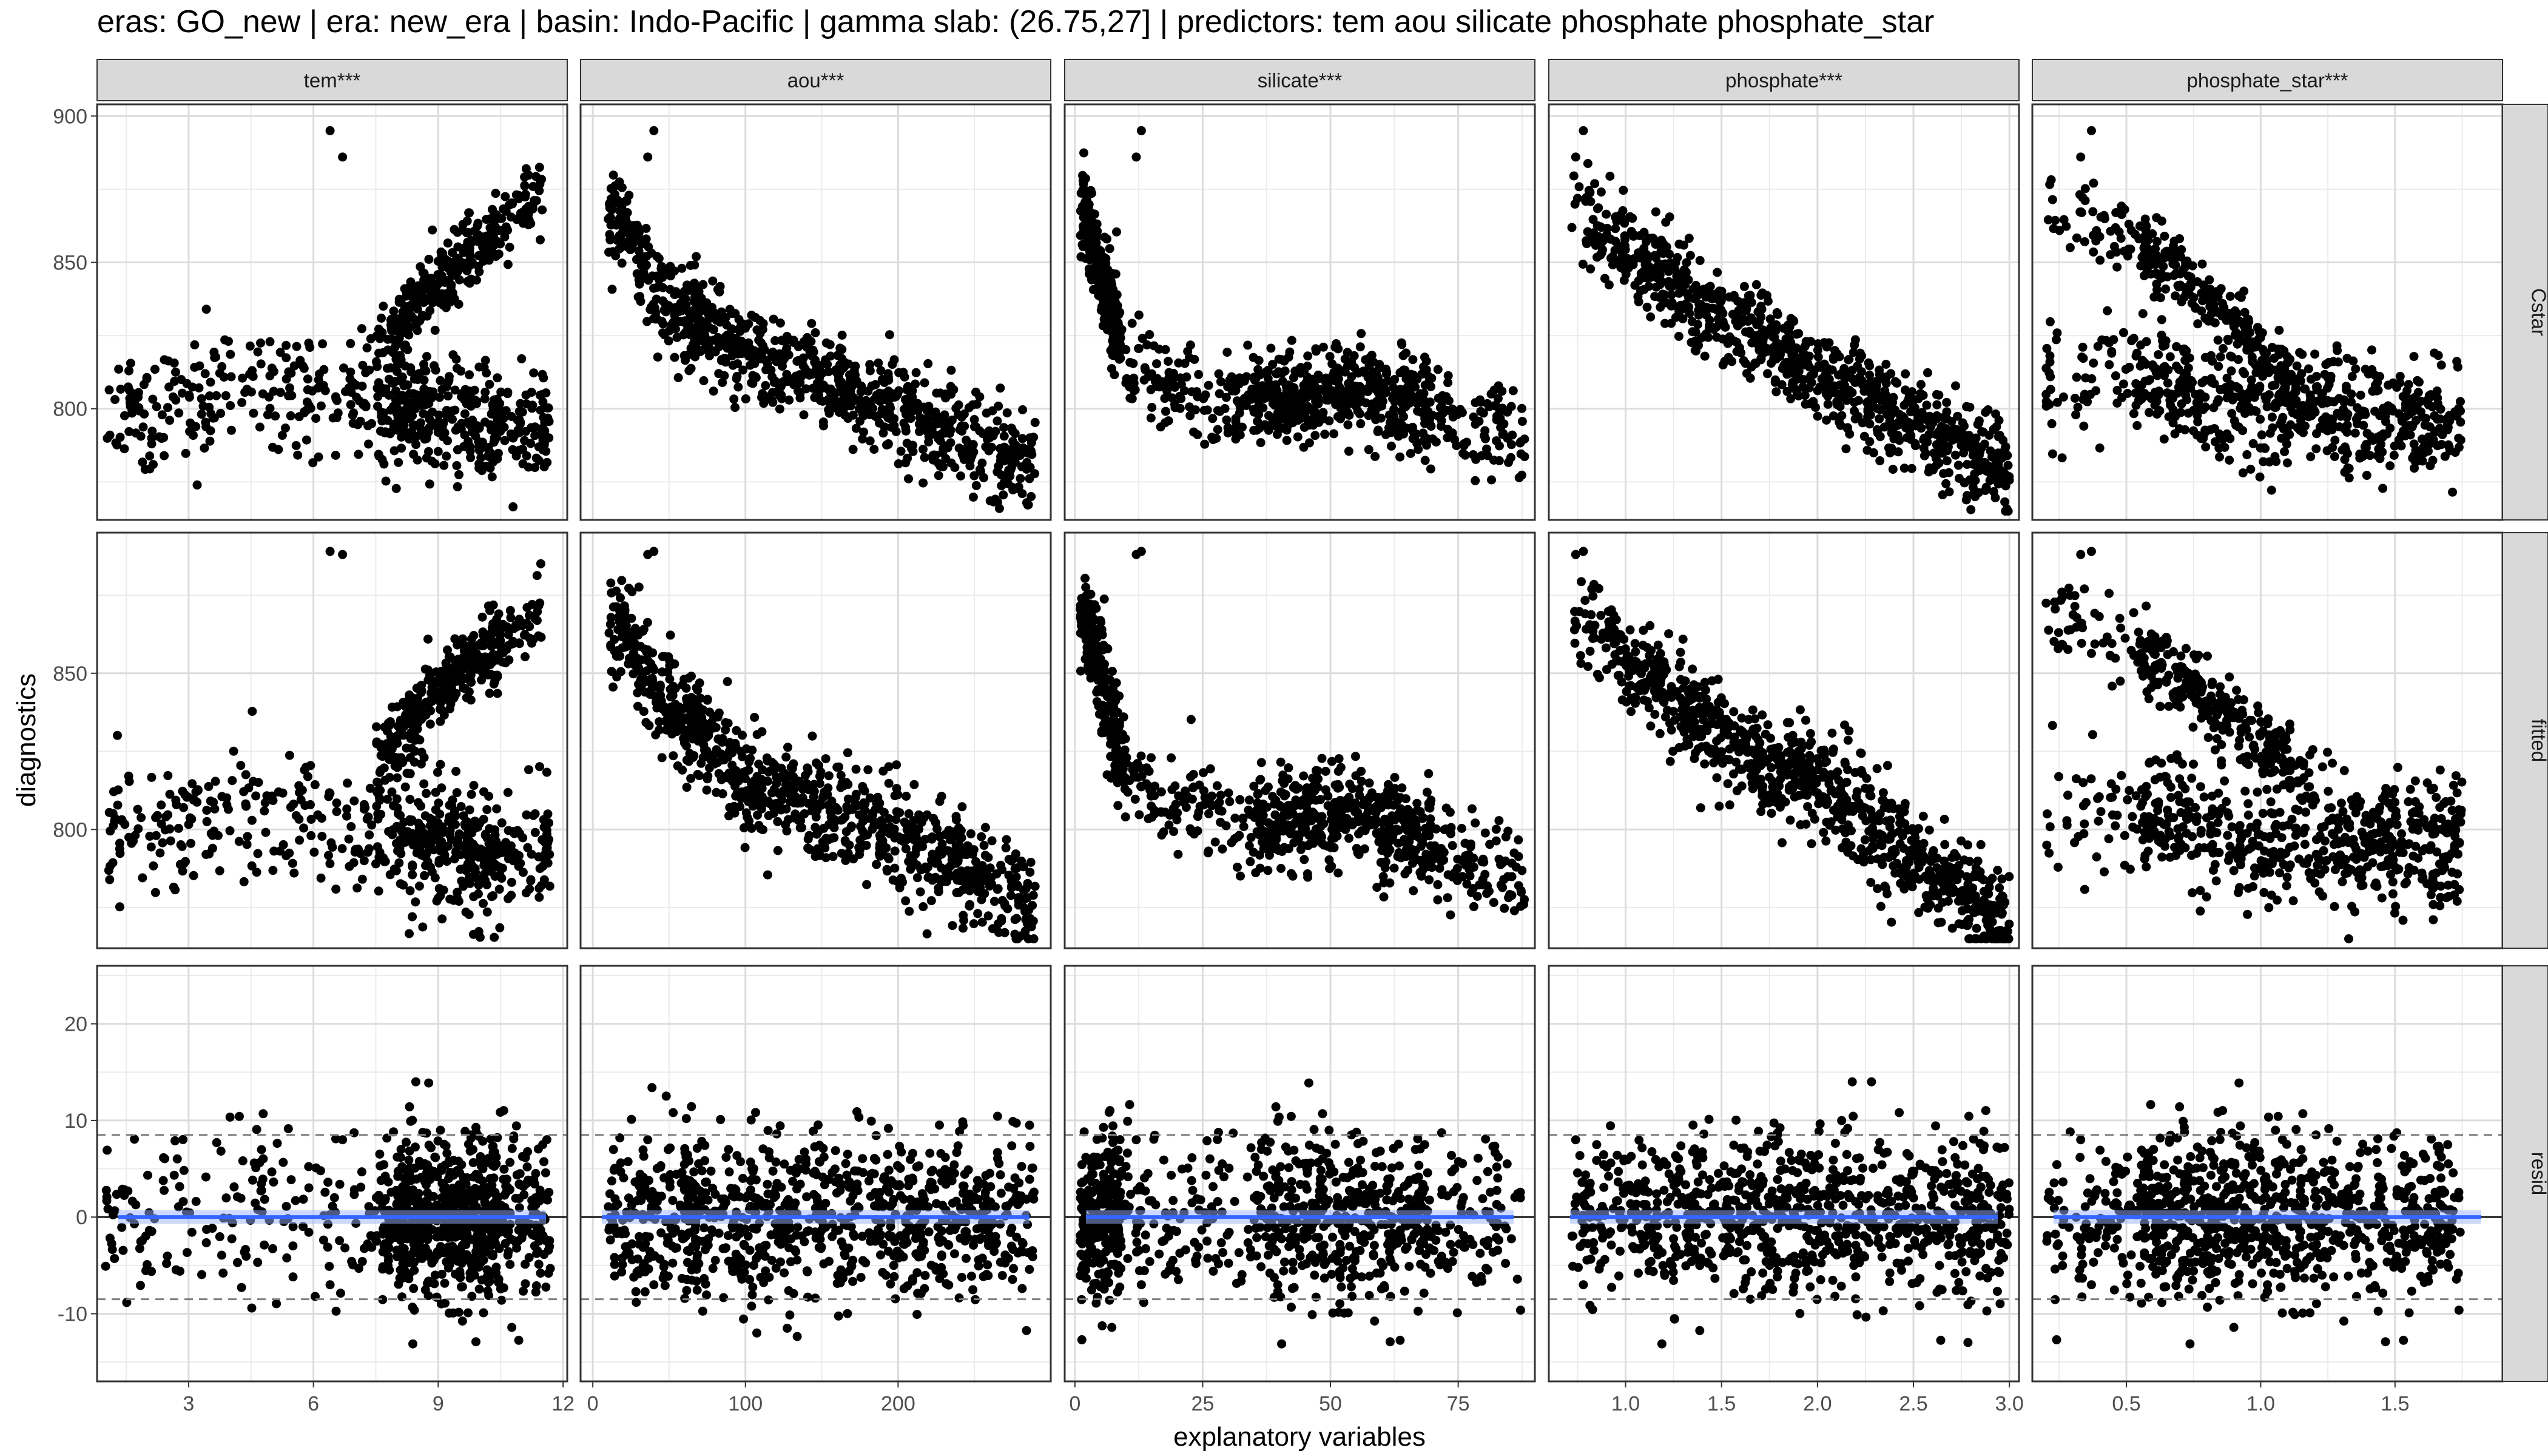 Image resolution: width=2548 pixels, height=1456 pixels. Describe the element at coordinates (332, 312) in the screenshot. I see `panel` at that location.